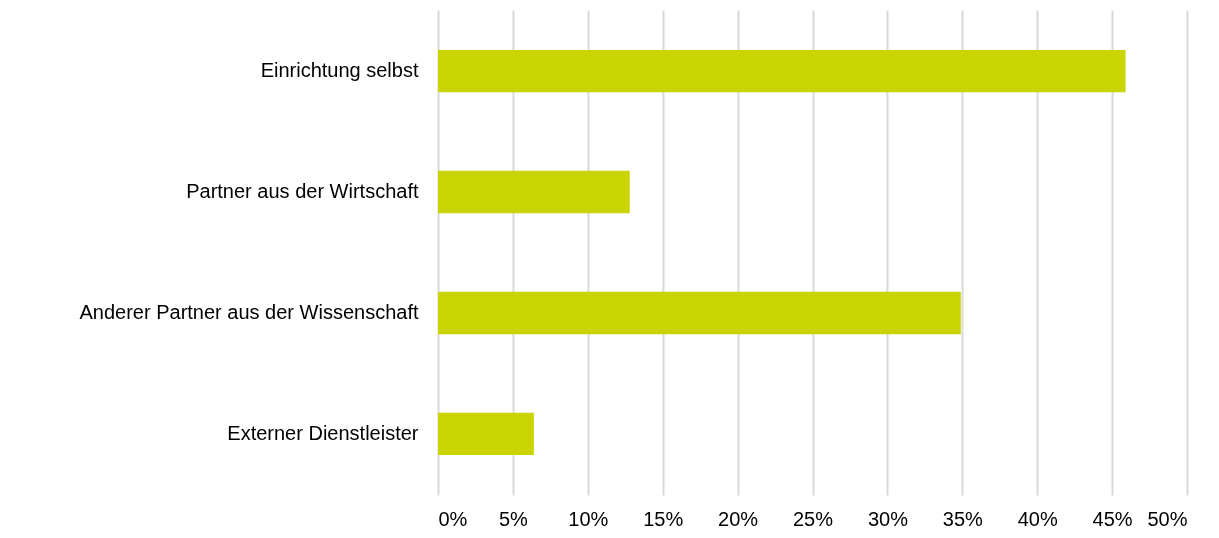 The image size is (1219, 538). Describe the element at coordinates (339, 70) in the screenshot. I see `y-tick-label: Einrichtung selbst` at that location.